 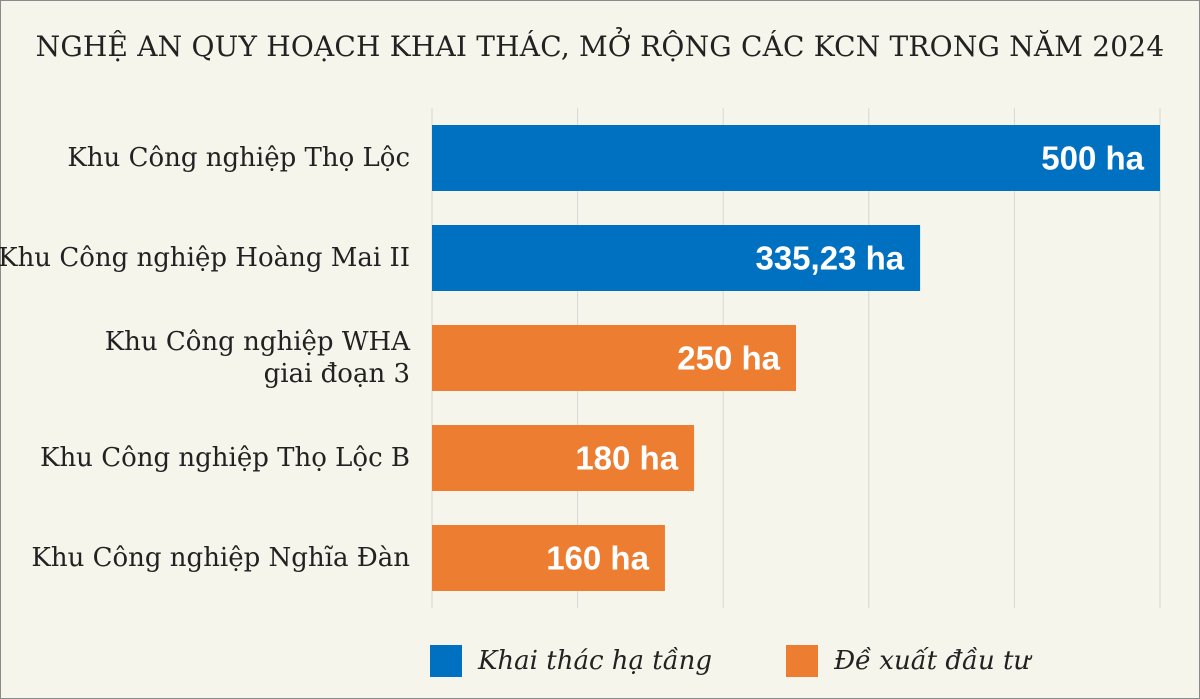 What do you see at coordinates (829, 258) in the screenshot?
I see `value-label: 335,23 ha` at bounding box center [829, 258].